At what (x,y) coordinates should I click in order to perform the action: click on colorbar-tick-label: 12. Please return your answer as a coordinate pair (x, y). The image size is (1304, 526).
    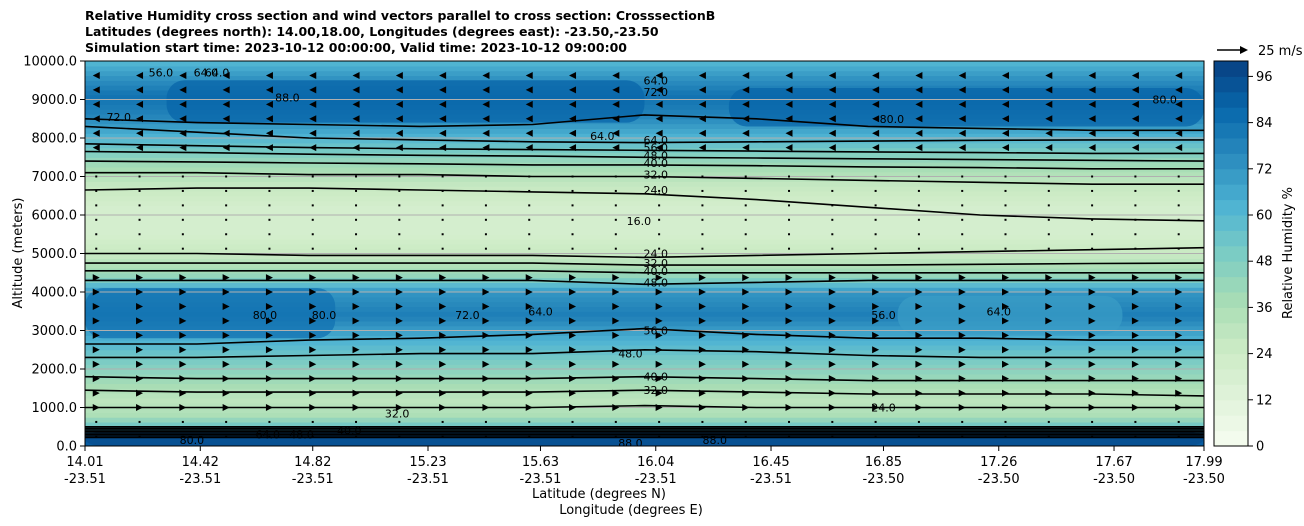
    Looking at the image, I should click on (1264, 400).